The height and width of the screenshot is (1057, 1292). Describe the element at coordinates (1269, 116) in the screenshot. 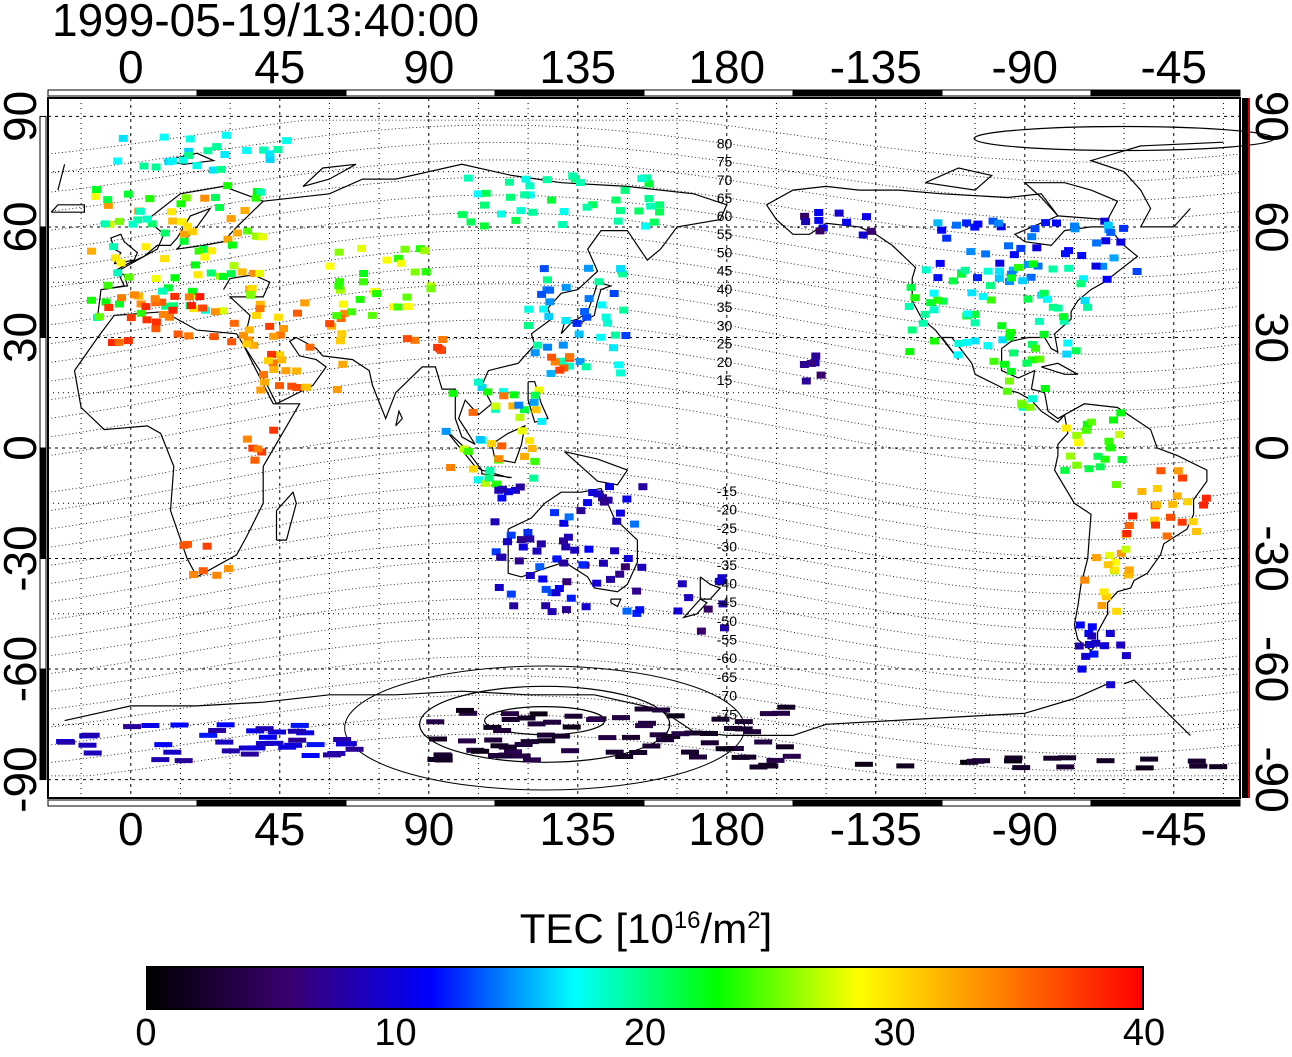

I see `right-lat-label: 90` at that location.